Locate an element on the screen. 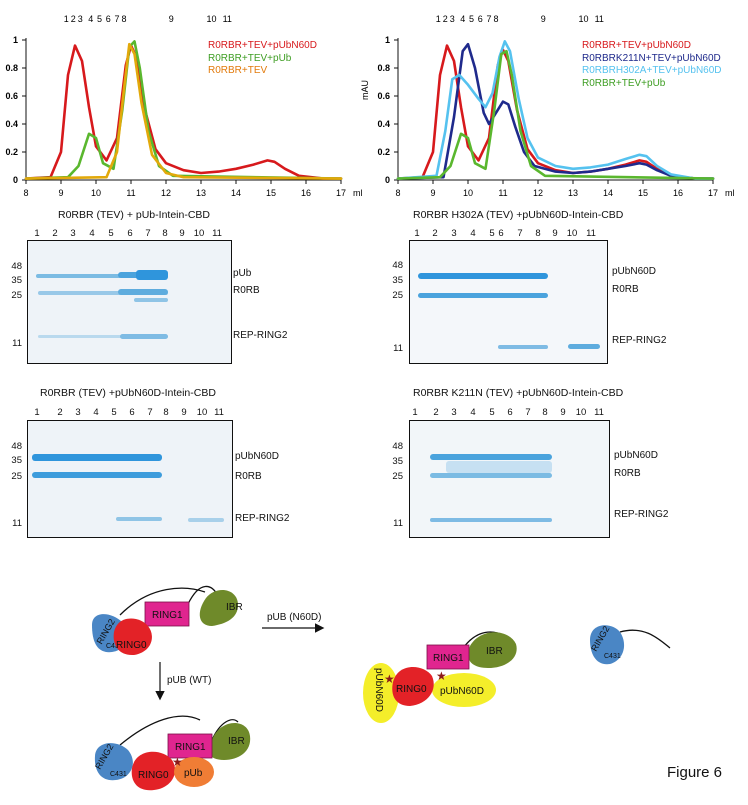 This screenshot has width=748, height=805. pub-label: pUb is located at coordinates (193, 773).